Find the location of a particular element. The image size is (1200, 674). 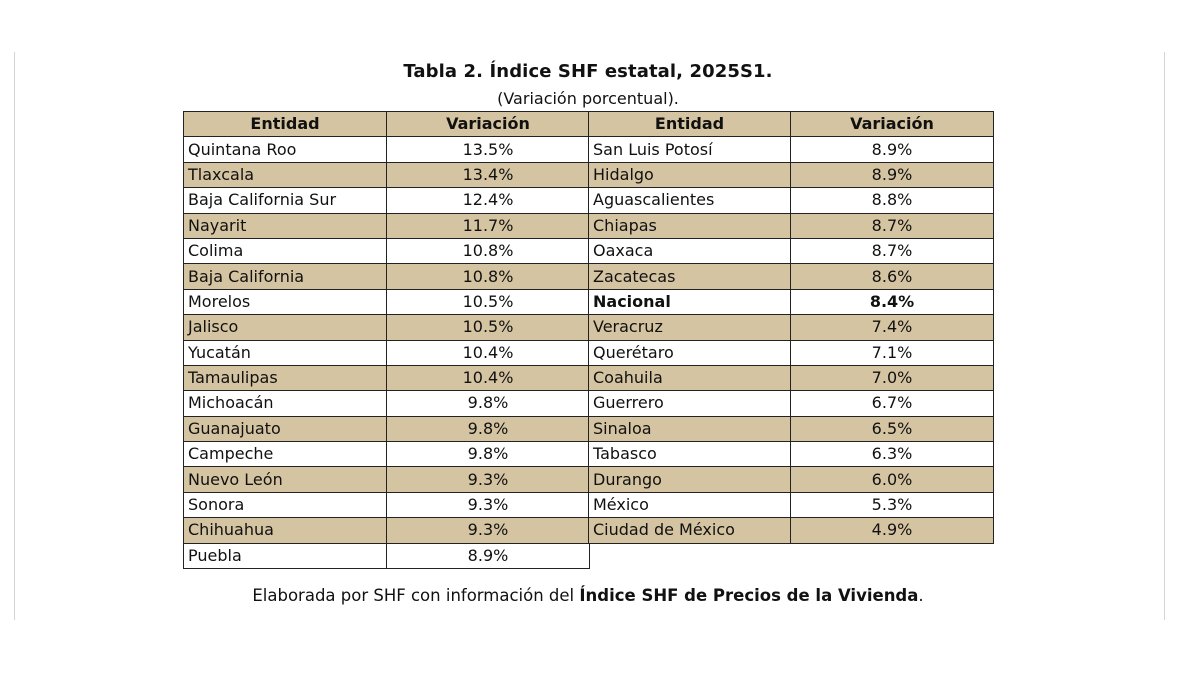

table-row: Oaxaca 8.7% is located at coordinates (791, 251).